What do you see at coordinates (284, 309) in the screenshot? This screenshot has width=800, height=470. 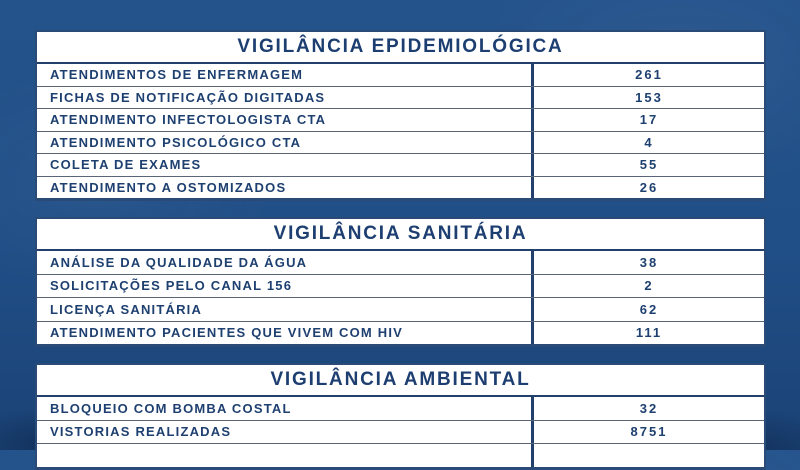 I see `row-label: LICENÇA SANITÁRIA` at bounding box center [284, 309].